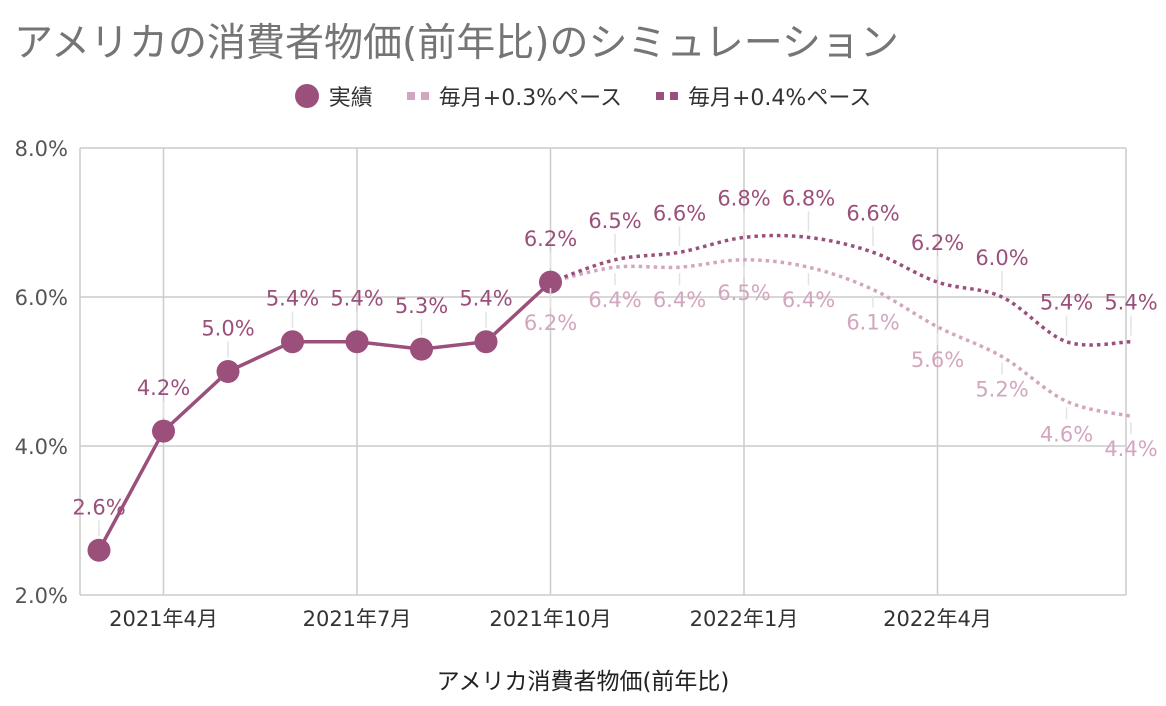  I want to click on legend-item-sim03: 毎月+0.3%ペース, so click(514, 96).